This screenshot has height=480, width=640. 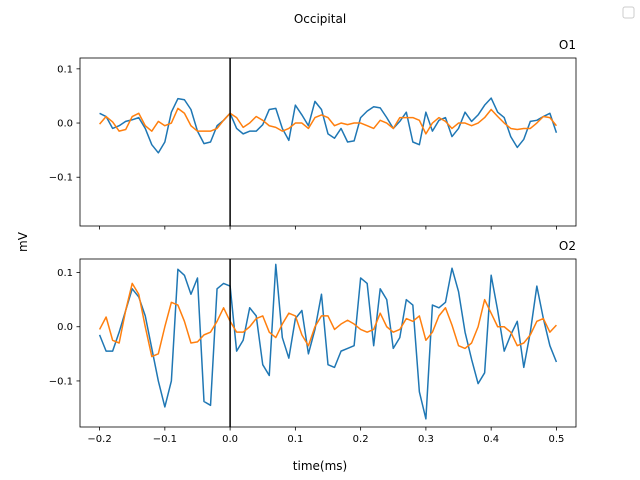 What do you see at coordinates (23, 241) in the screenshot?
I see `y-axis-label: mV` at bounding box center [23, 241].